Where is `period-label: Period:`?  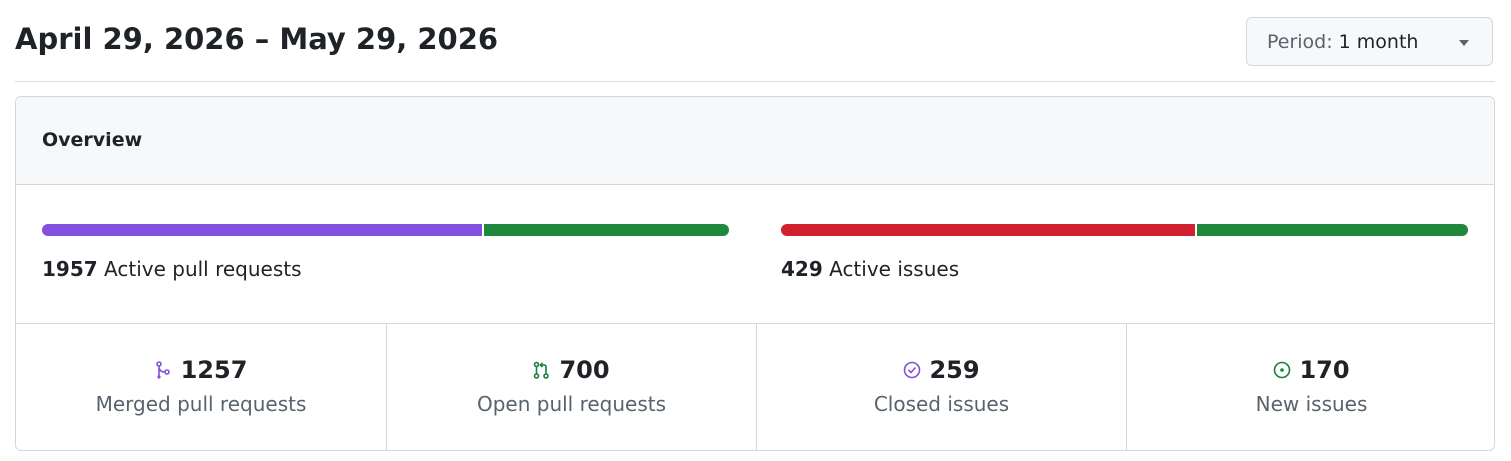 period-label: Period: is located at coordinates (1300, 41).